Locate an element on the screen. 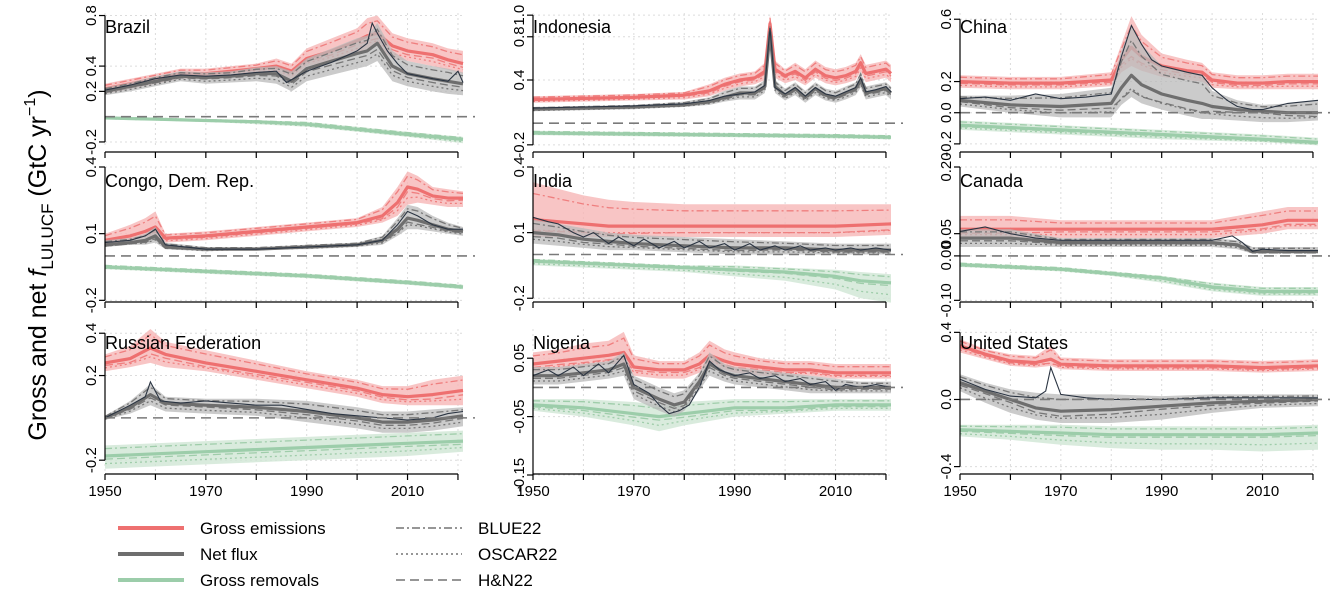  legend-label: BLUE22 is located at coordinates (509, 528).